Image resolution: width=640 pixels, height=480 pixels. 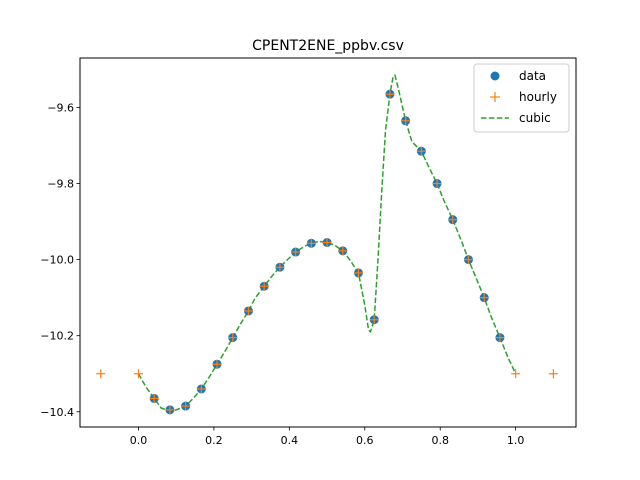 What do you see at coordinates (495, 76) in the screenshot?
I see `legend-data-marker` at bounding box center [495, 76].